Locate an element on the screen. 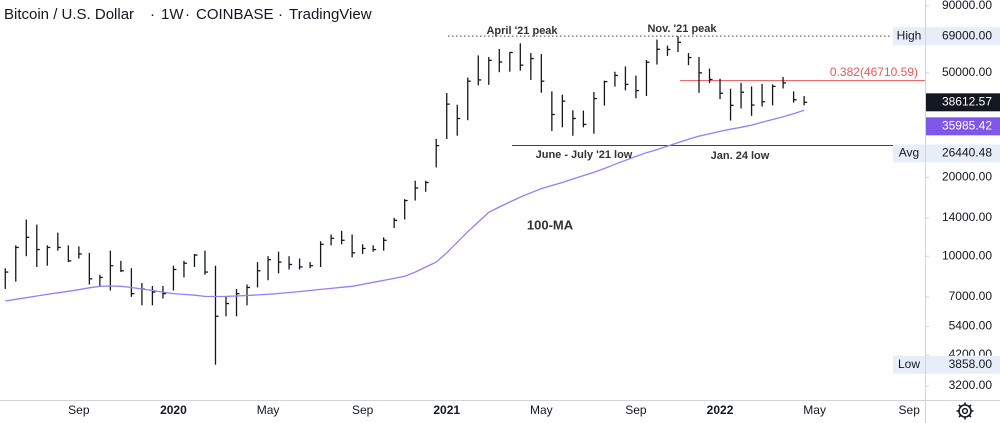  annotation: Nov. '21 peak is located at coordinates (682, 29).